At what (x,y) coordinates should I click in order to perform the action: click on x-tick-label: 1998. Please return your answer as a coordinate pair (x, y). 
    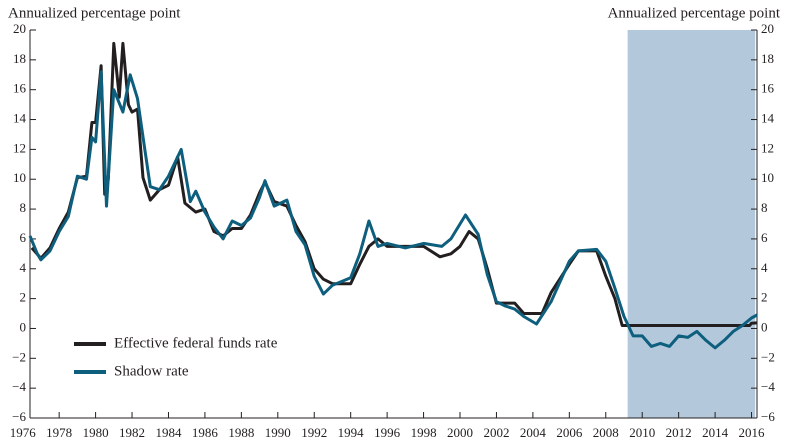
    Looking at the image, I should click on (424, 432).